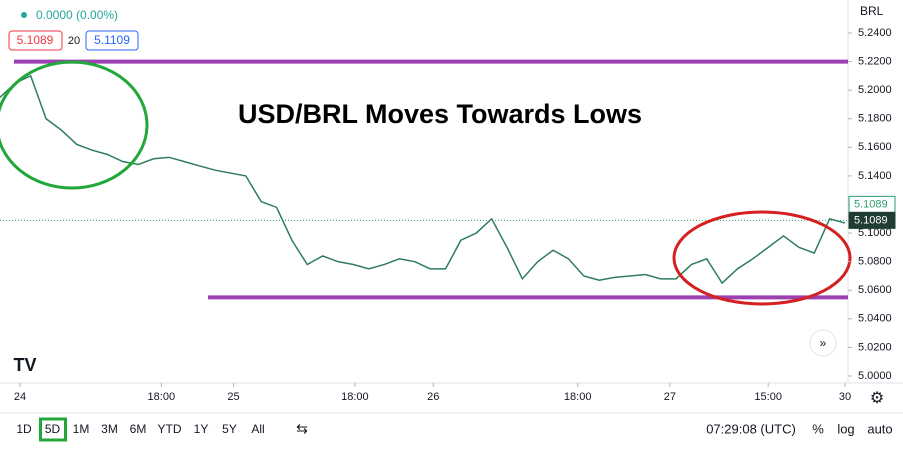 This screenshot has height=450, width=903. What do you see at coordinates (24, 15) in the screenshot?
I see `status-dot` at bounding box center [24, 15].